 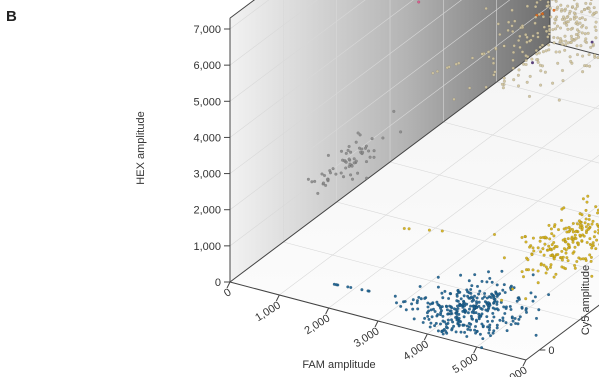 What do you see at coordinates (207, 247) in the screenshot?
I see `hex-tick-label: 1,000` at bounding box center [207, 247].